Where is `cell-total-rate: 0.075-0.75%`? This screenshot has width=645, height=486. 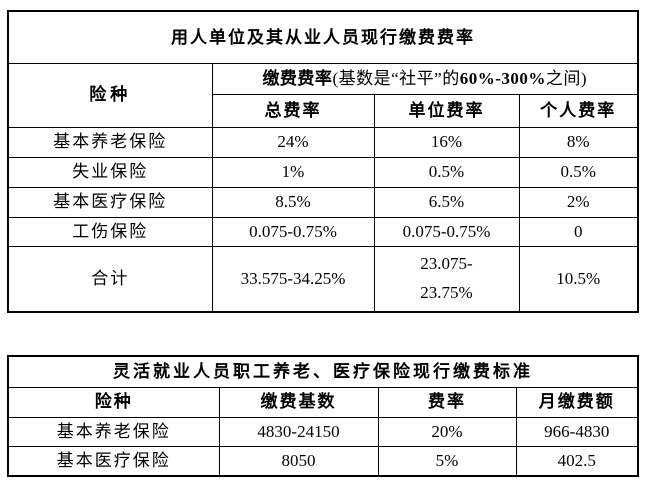 cell-total-rate: 0.075-0.75% is located at coordinates (293, 231).